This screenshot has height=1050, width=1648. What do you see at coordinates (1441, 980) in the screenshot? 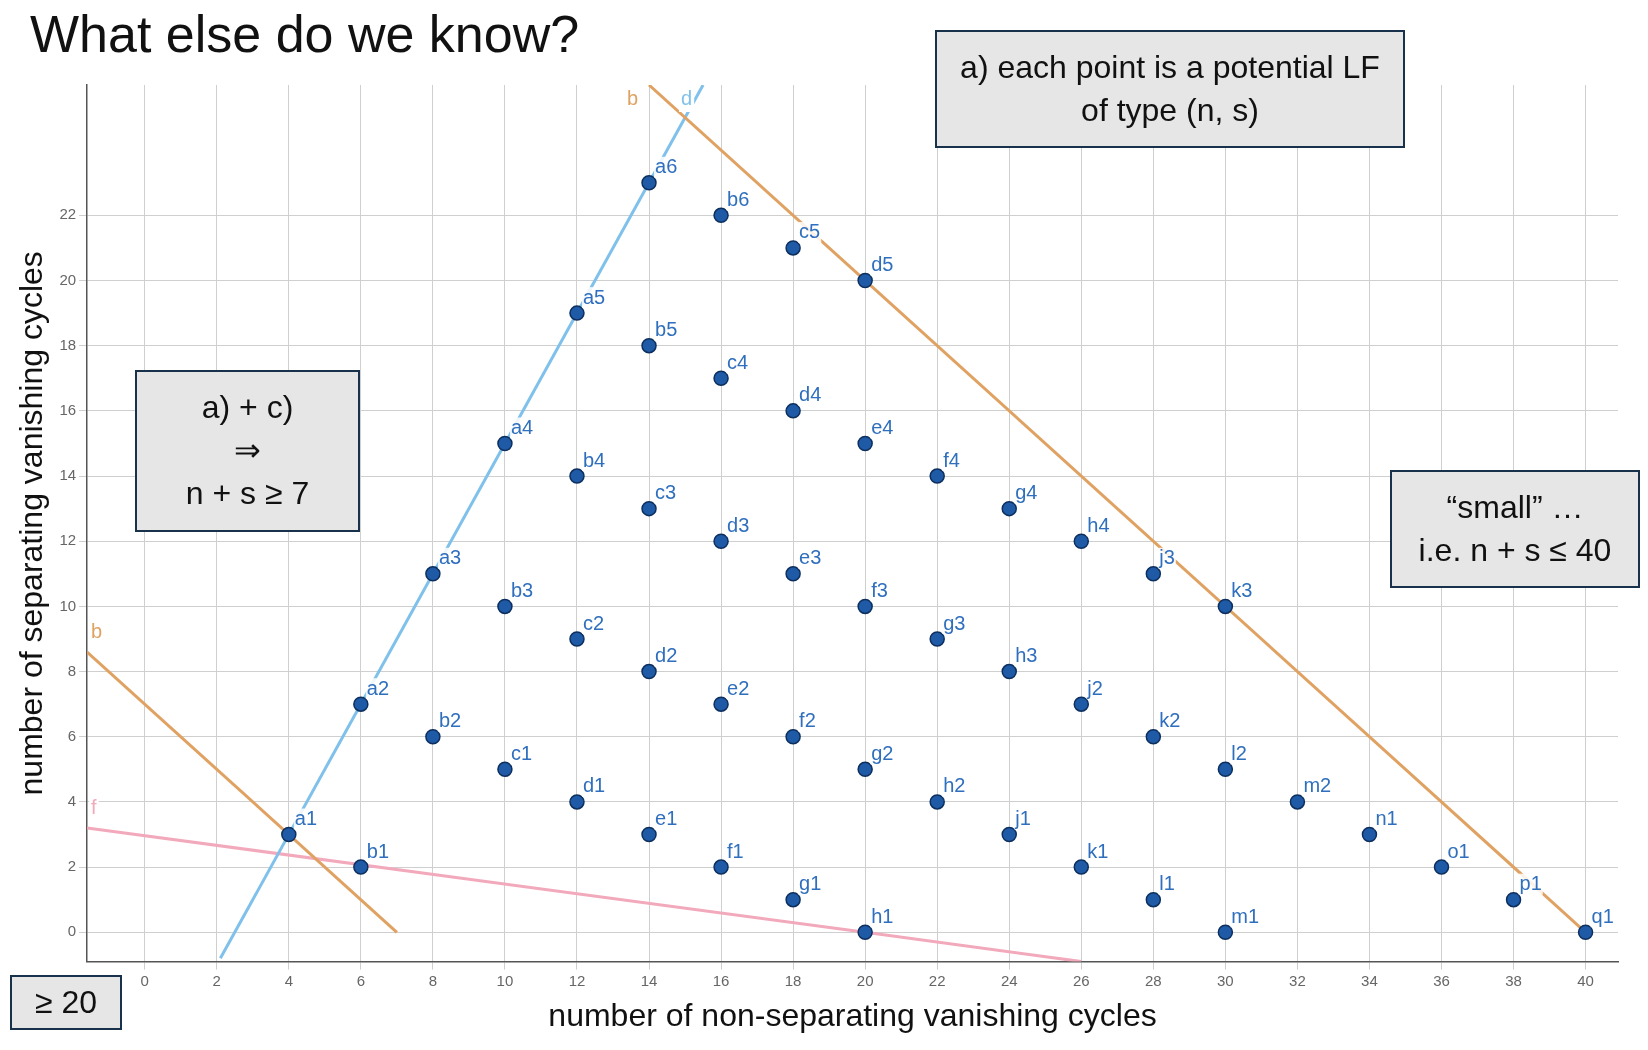
I see `x-tick-label: 36` at bounding box center [1441, 980].